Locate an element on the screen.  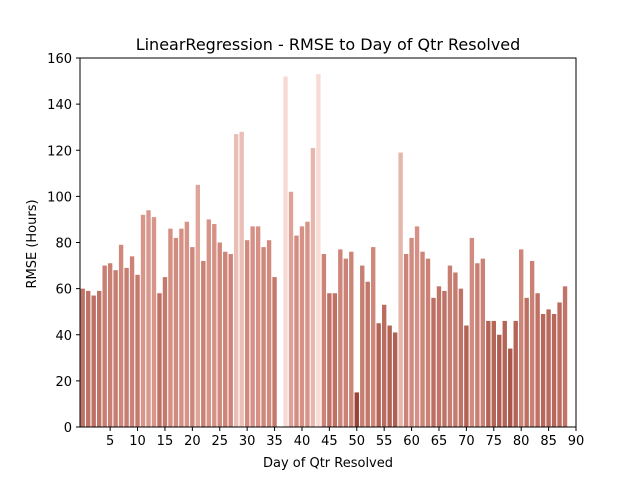
y-tick-label: 140 is located at coordinates (59, 105).